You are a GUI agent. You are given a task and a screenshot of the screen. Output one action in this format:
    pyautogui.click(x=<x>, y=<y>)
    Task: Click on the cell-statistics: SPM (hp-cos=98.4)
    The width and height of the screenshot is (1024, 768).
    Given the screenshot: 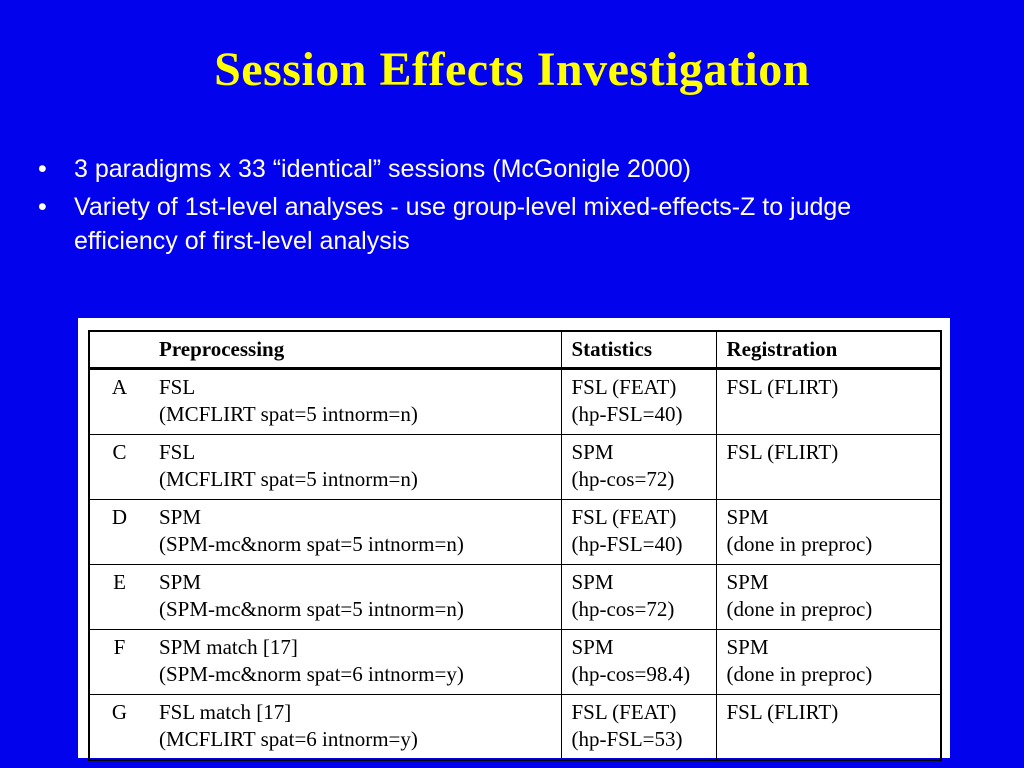 What is the action you would take?
    pyautogui.click(x=638, y=662)
    